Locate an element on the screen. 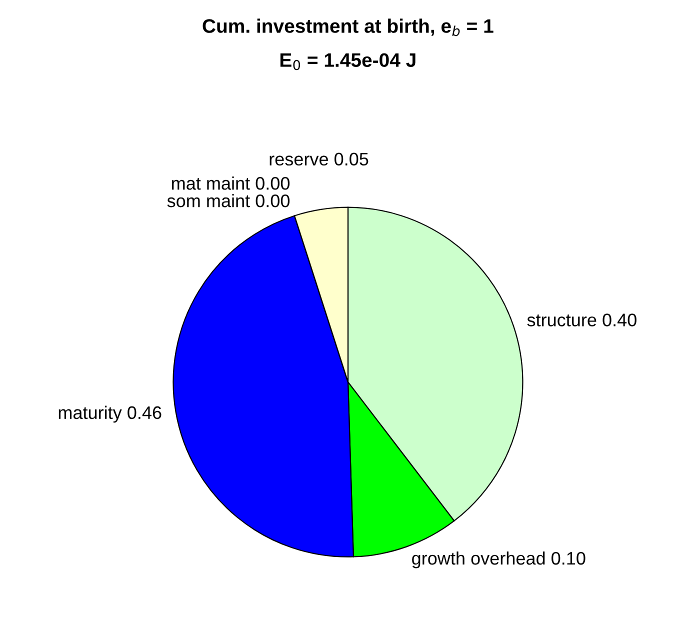 The width and height of the screenshot is (696, 618). slice-label: structure 0.40 is located at coordinates (581, 320).